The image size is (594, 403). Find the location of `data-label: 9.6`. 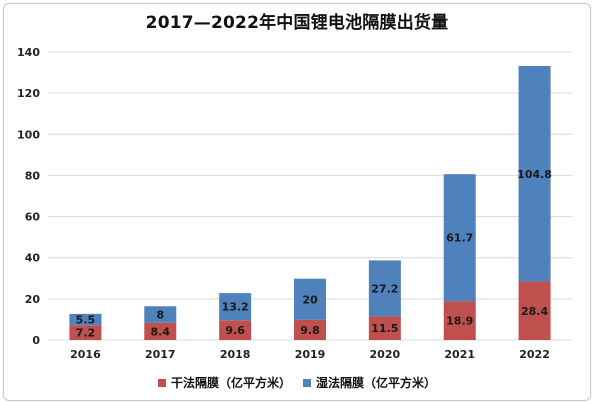

data-label: 9.6 is located at coordinates (235, 330).